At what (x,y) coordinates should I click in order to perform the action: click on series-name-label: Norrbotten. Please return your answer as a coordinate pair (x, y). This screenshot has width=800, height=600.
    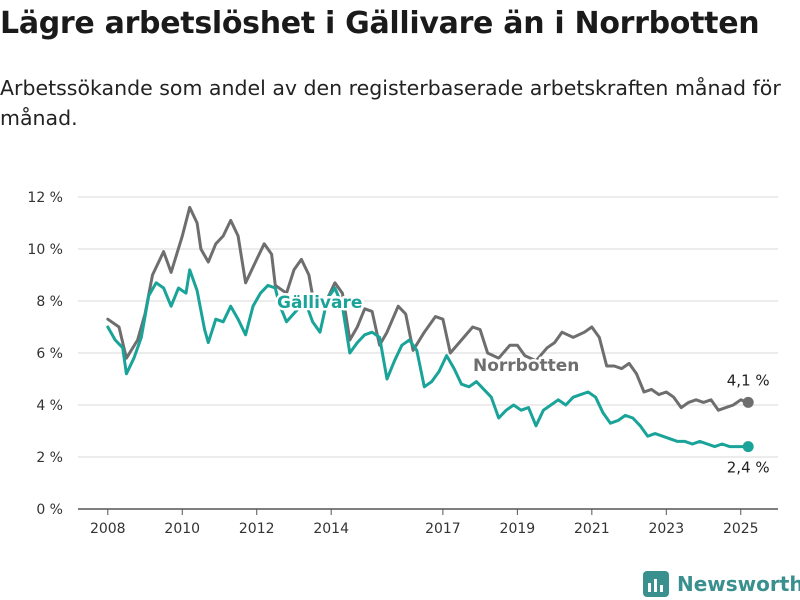
    Looking at the image, I should click on (526, 366).